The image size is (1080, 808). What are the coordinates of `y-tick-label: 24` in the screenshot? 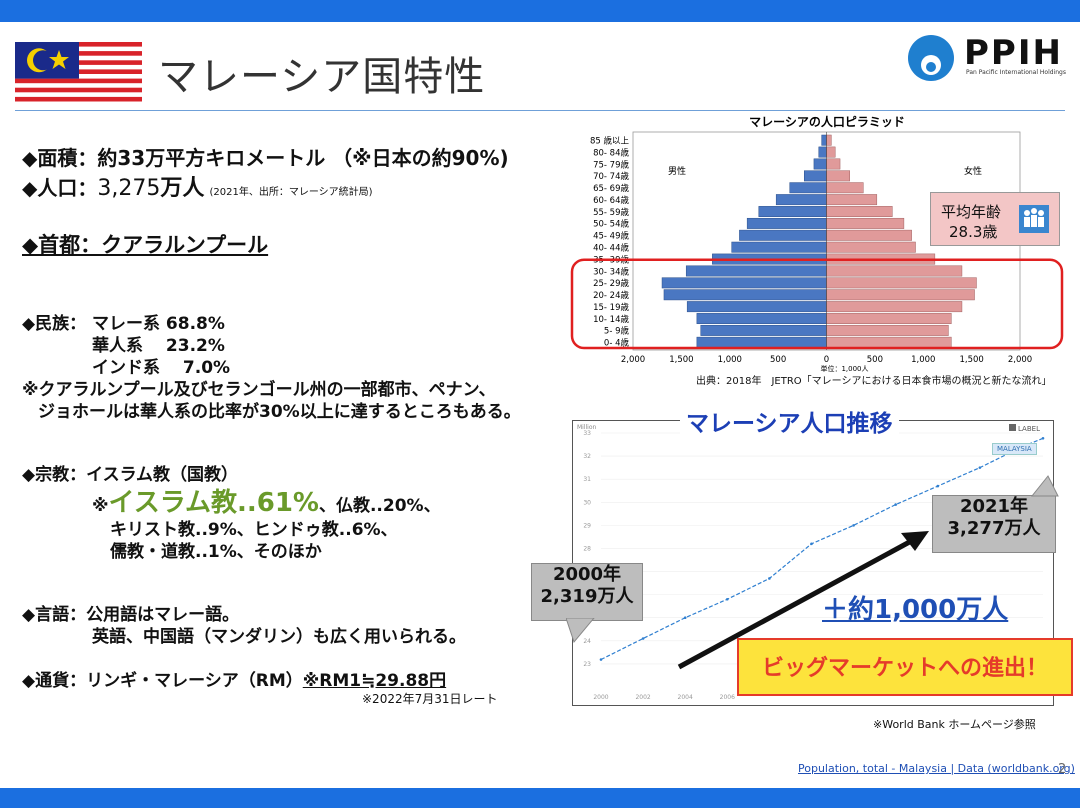 It's located at (587, 641).